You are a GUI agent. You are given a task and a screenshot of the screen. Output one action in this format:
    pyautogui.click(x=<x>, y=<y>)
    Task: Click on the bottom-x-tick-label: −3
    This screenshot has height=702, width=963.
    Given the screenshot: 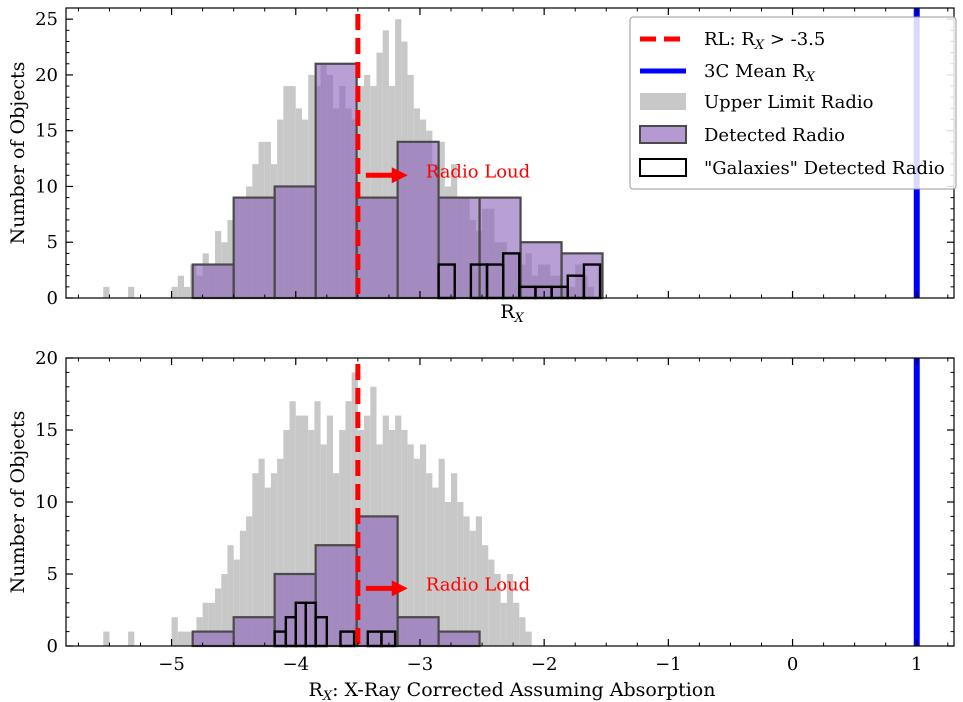 What is the action you would take?
    pyautogui.click(x=420, y=664)
    